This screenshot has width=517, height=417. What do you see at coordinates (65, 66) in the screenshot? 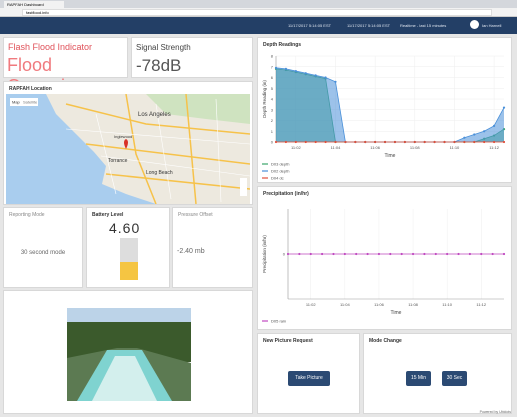
I see `flood-panel: Flash Flood Indicator Flood Occurring` at bounding box center [65, 66].